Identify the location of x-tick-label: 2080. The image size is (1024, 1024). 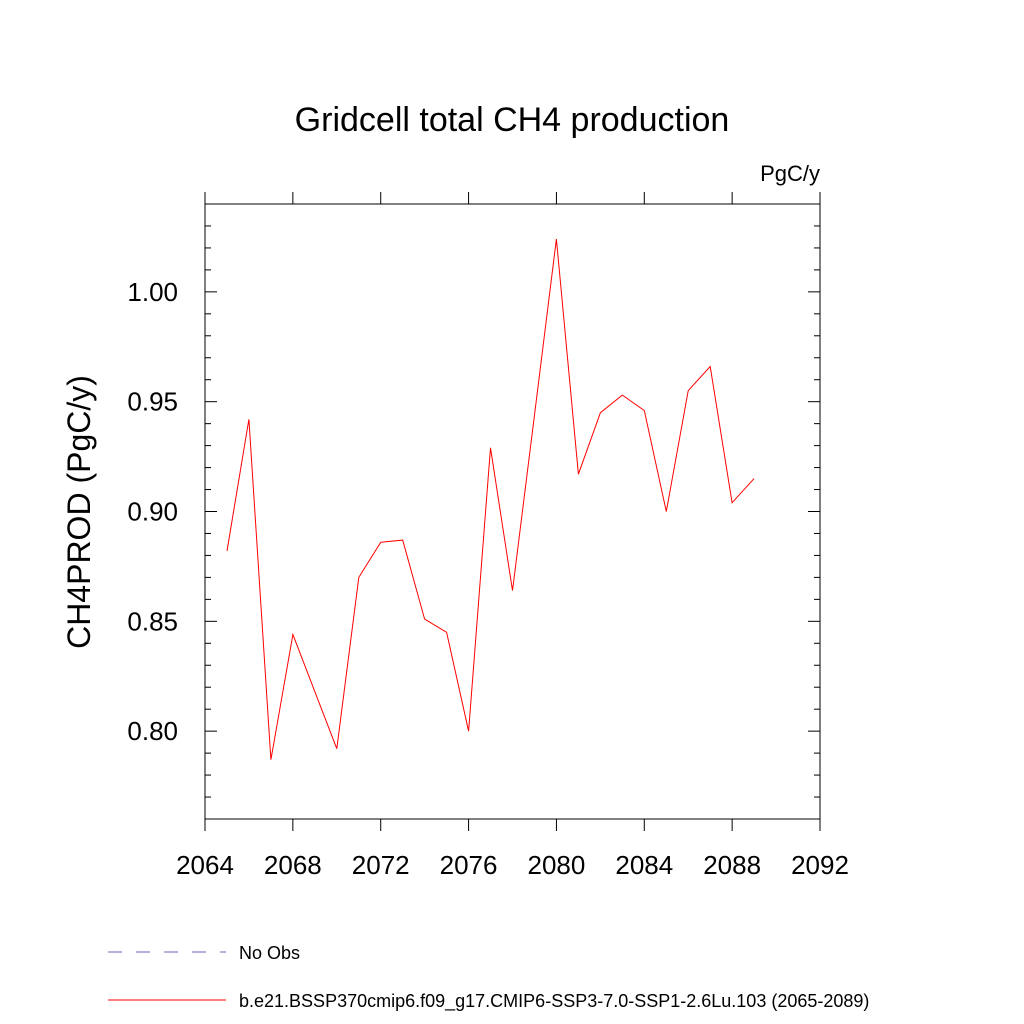
(557, 865).